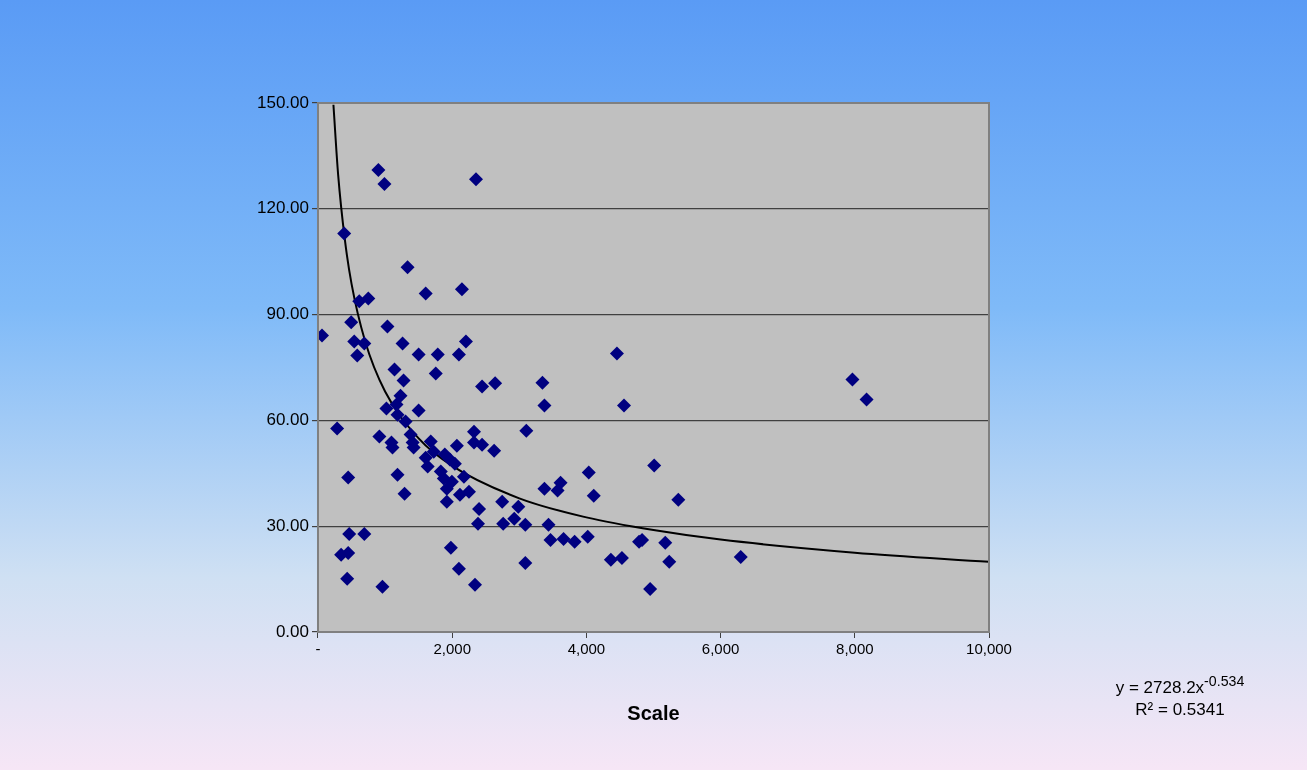 The height and width of the screenshot is (770, 1307). I want to click on x-tick-label: 6,000, so click(720, 649).